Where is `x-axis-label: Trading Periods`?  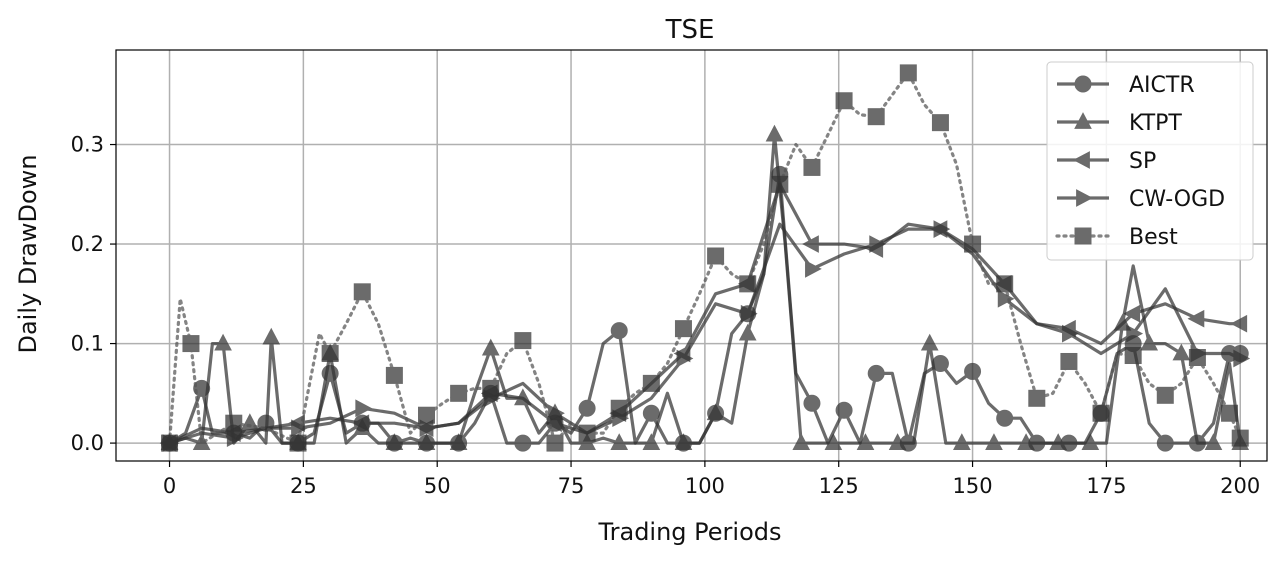 x-axis-label: Trading Periods is located at coordinates (689, 532).